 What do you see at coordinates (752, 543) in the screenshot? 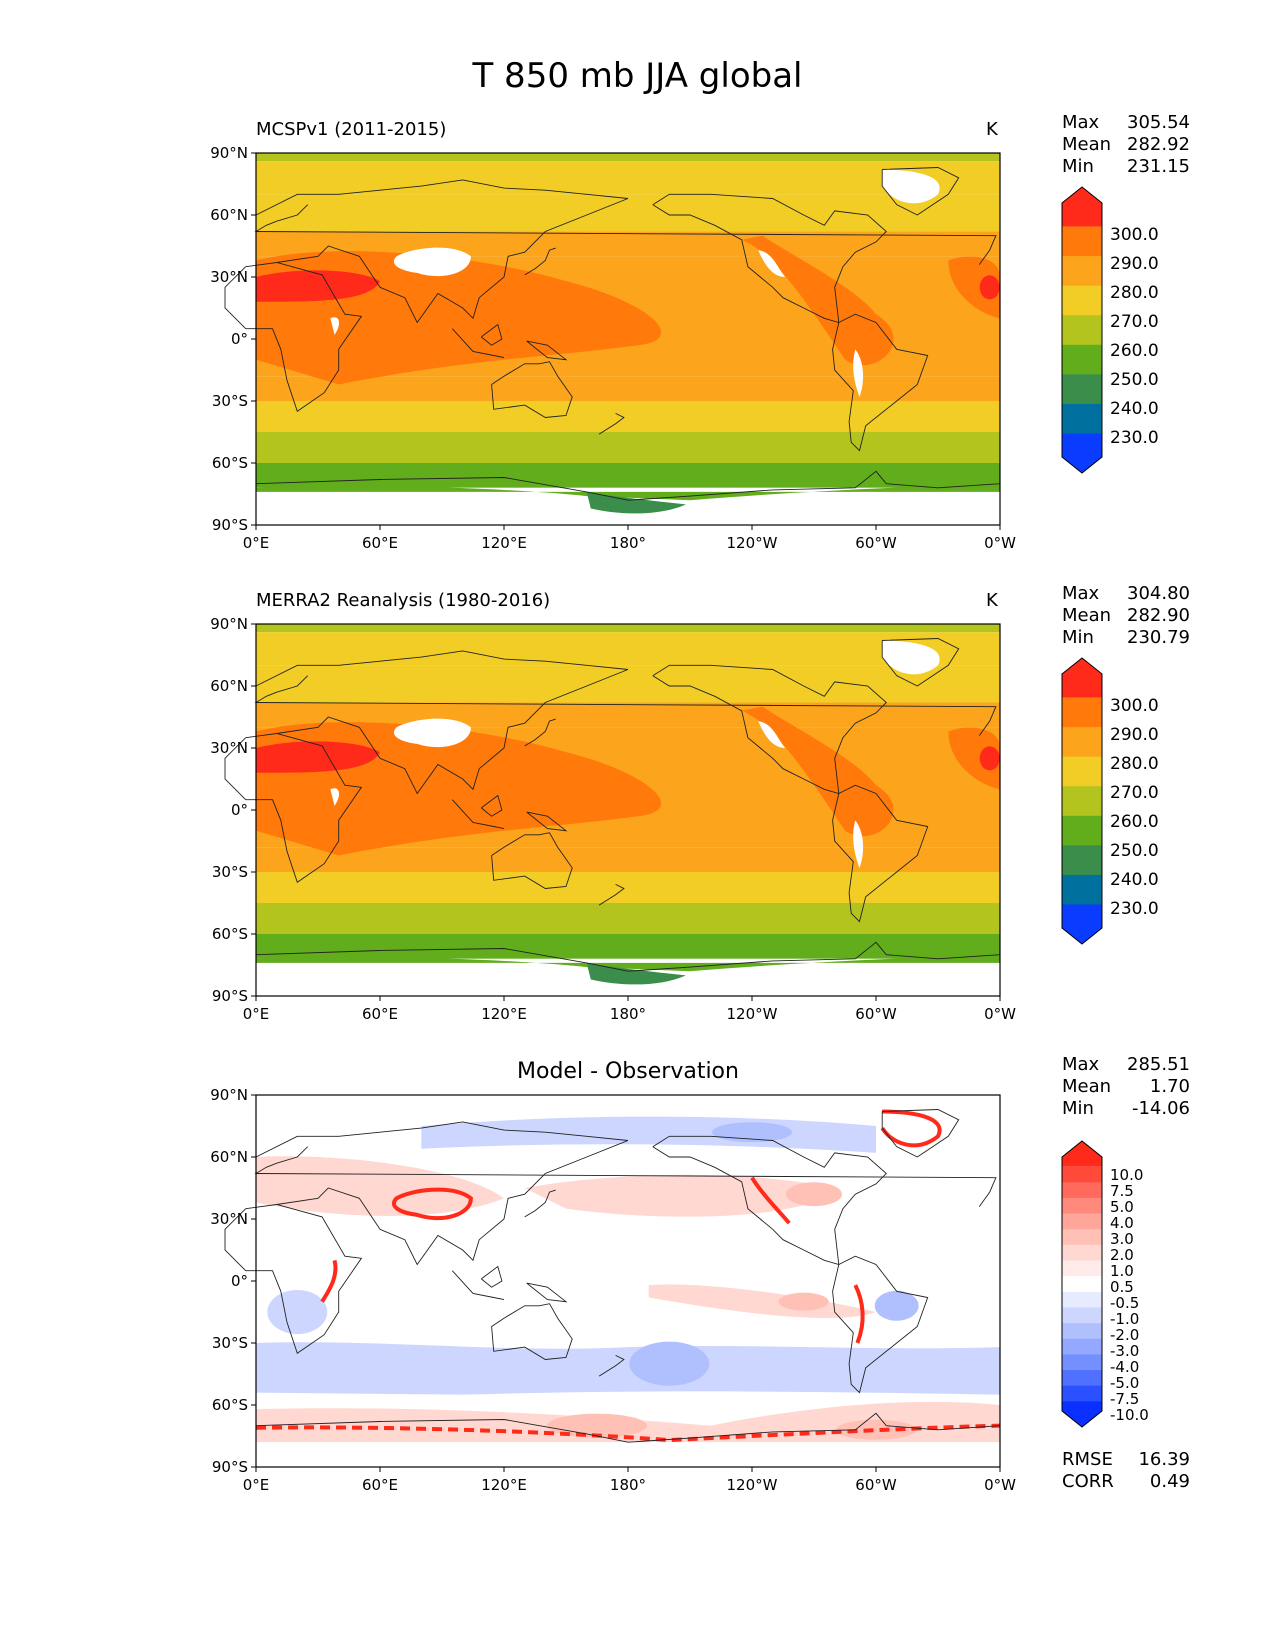
I see `lon-tick-label: 120°W` at bounding box center [752, 543].